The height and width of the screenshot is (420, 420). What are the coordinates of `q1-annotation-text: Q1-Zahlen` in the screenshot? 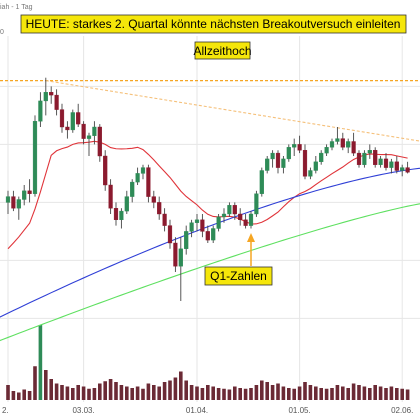 It's located at (238, 276).